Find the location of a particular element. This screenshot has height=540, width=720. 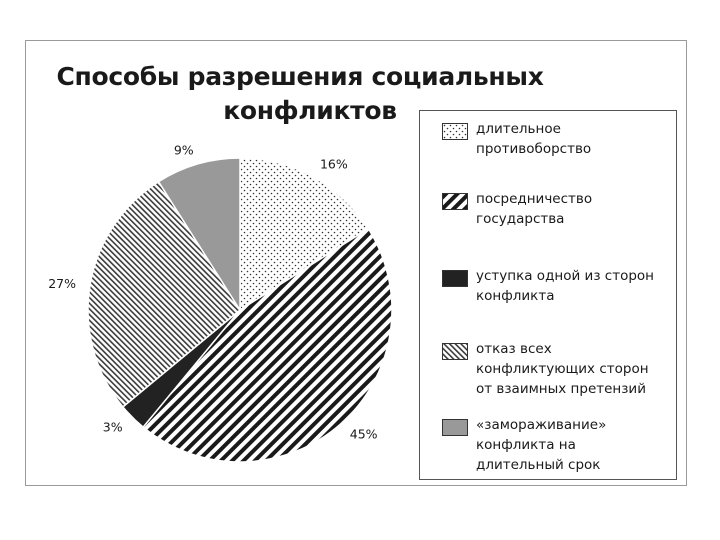

legend-item: уступка одной из сторон конфликта is located at coordinates (557, 286).